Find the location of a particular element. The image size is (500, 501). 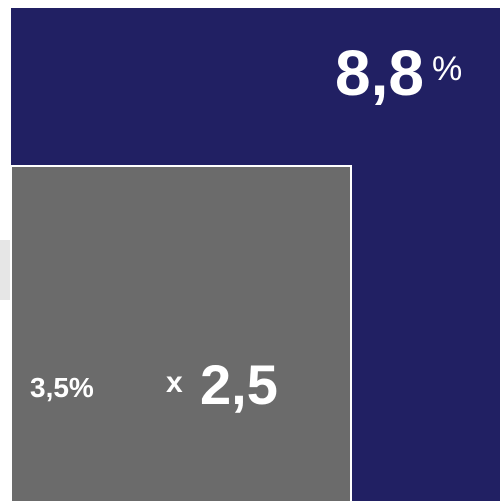

small-value: 3,5% is located at coordinates (62, 387).